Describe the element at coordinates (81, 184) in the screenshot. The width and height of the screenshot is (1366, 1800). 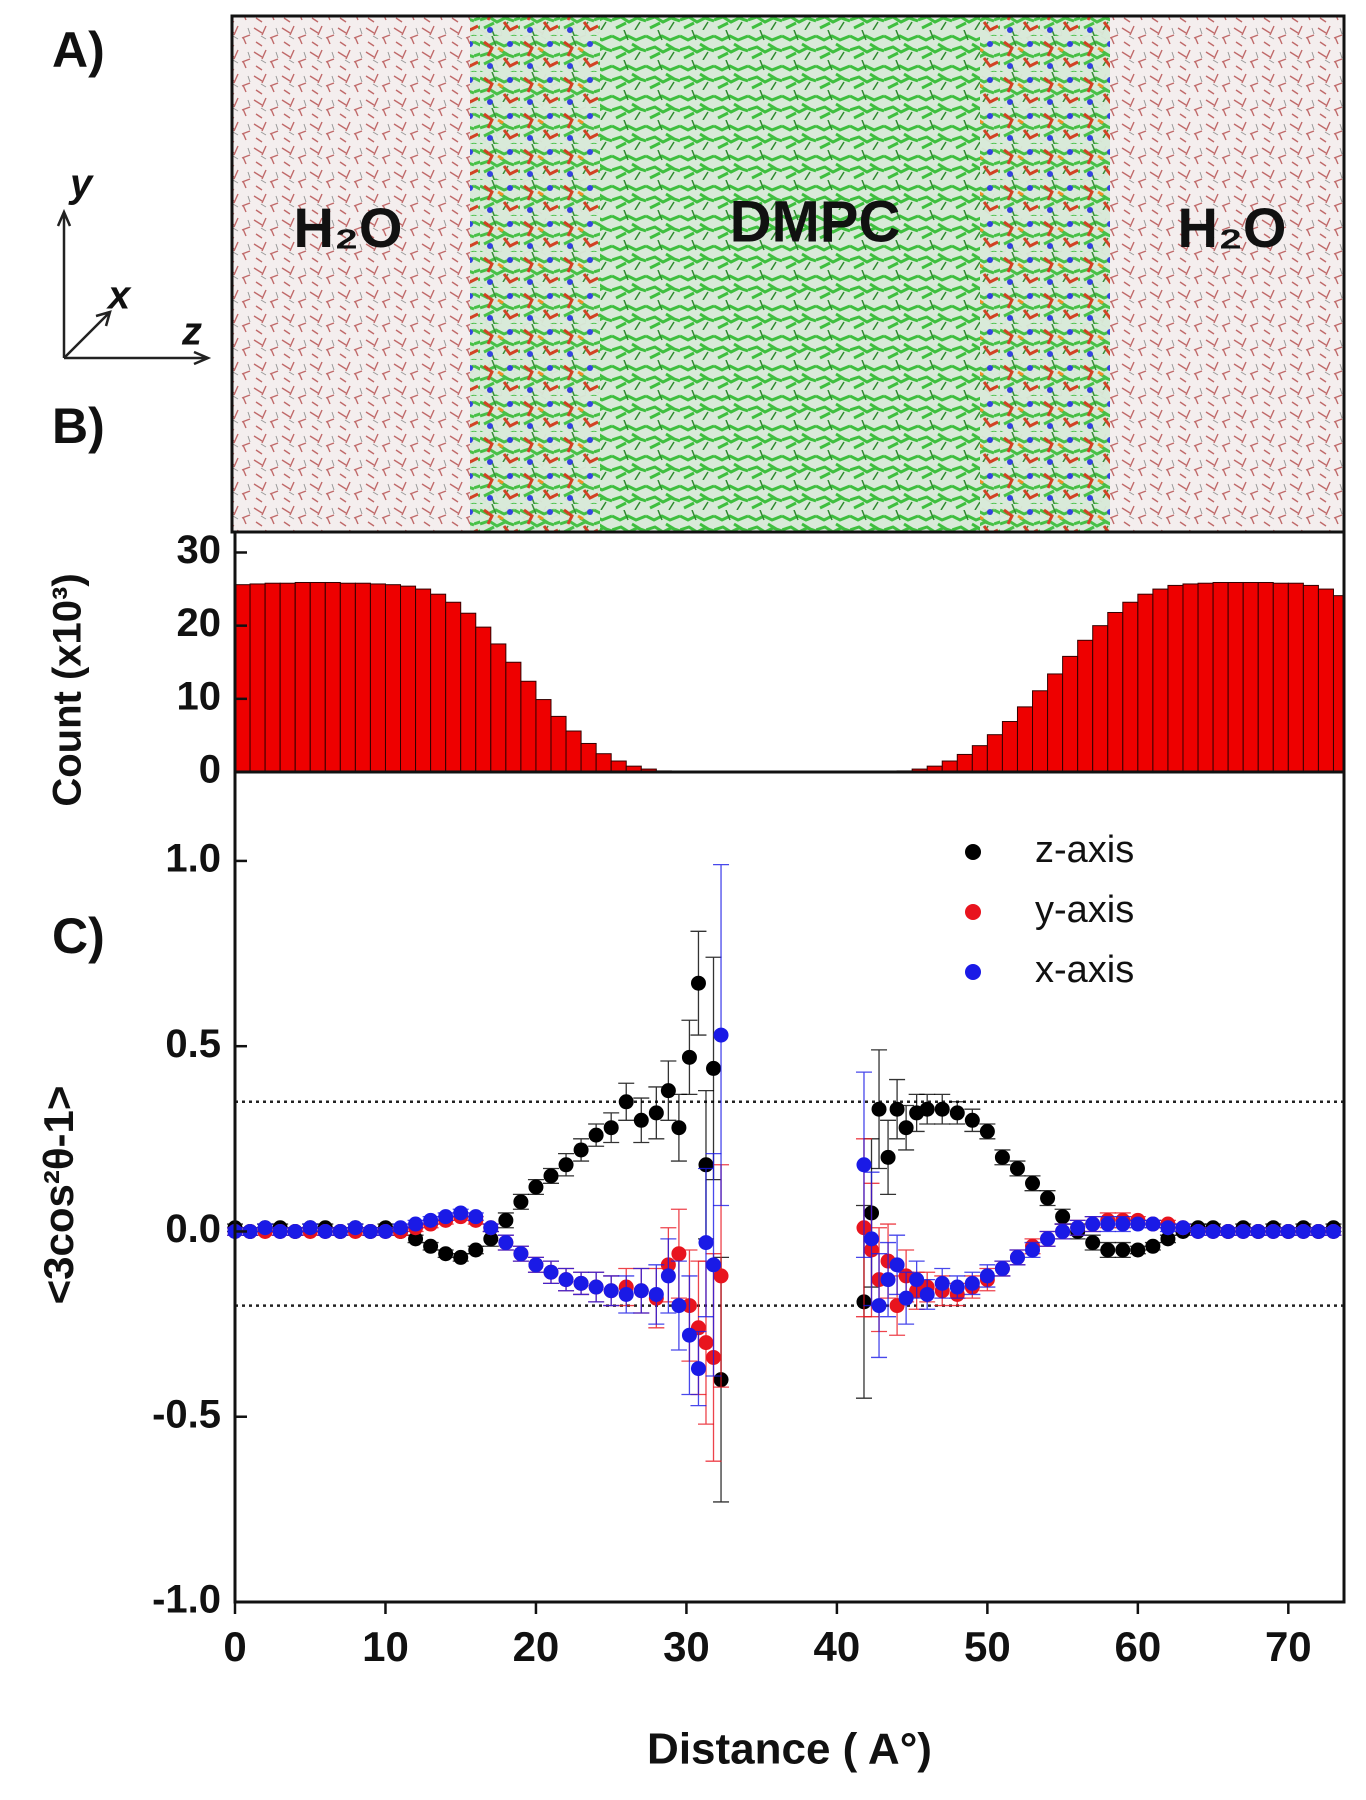
I see `axis-glyph: y` at that location.